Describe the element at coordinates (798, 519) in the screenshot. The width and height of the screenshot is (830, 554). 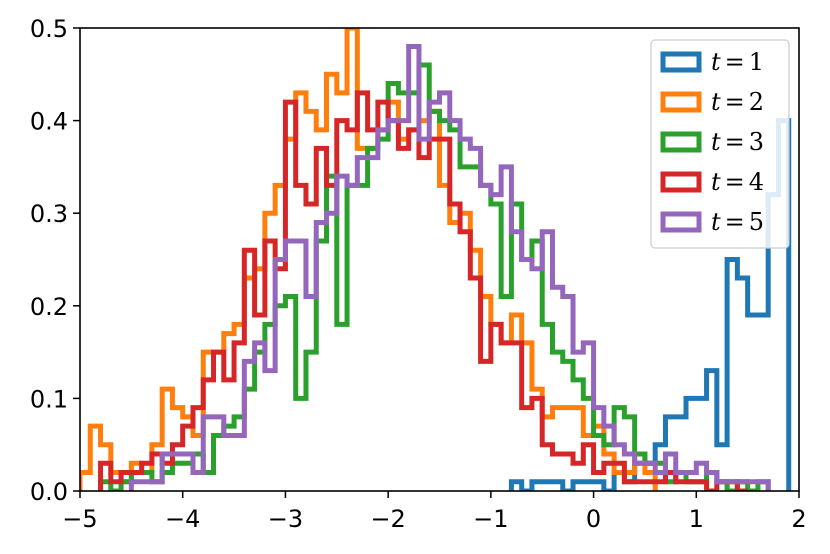
I see `x-tick-label: 2` at that location.